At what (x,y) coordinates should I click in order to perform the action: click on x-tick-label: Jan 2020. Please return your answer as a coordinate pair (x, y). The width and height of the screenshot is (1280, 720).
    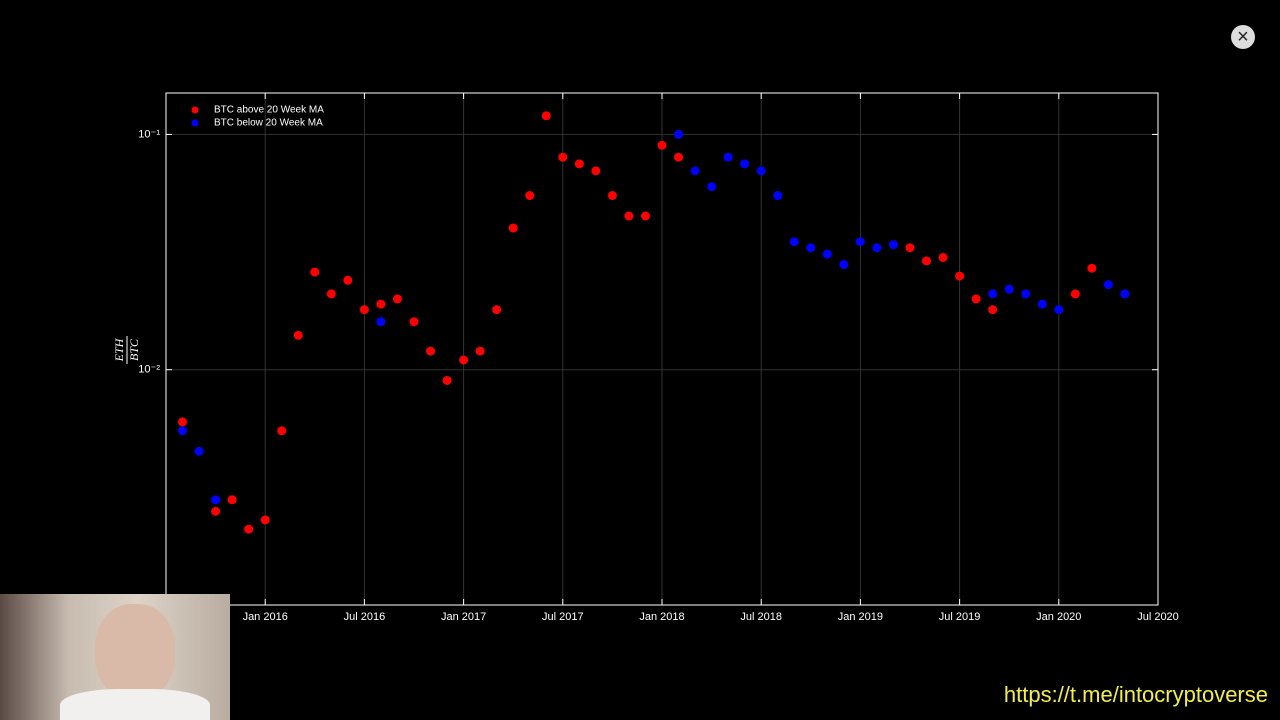
    Looking at the image, I should click on (1058, 617).